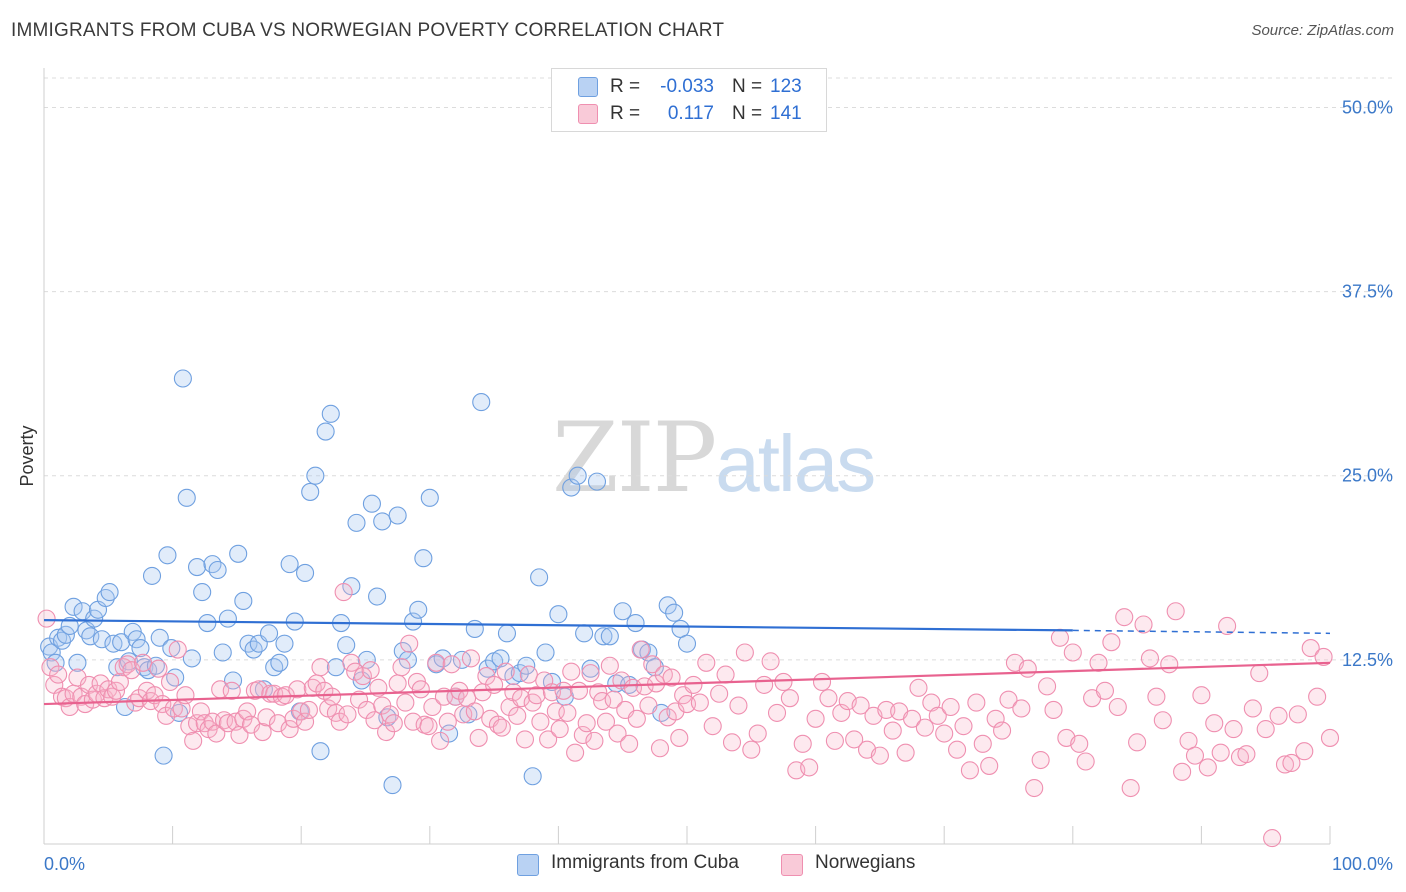 The height and width of the screenshot is (892, 1406). What do you see at coordinates (1367, 476) in the screenshot?
I see `y-tick-label: 25.0%` at bounding box center [1367, 476].